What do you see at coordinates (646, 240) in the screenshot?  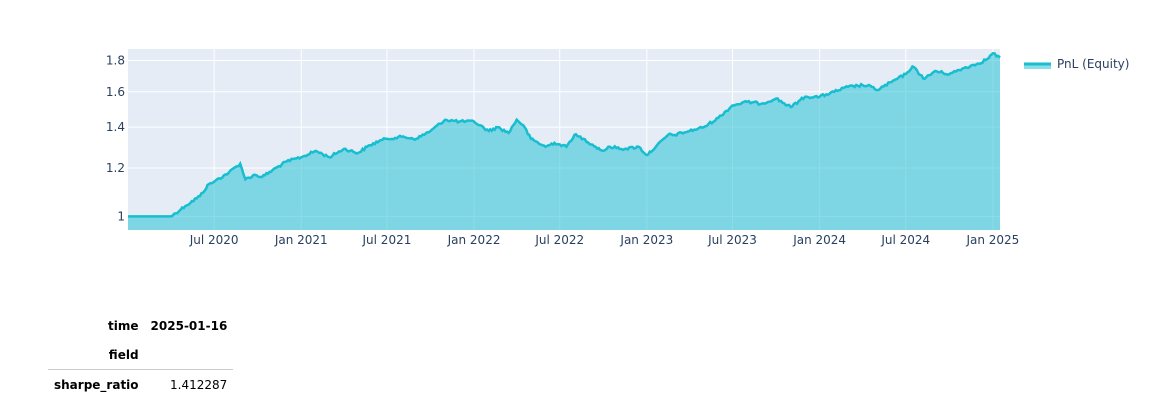 I see `x-tick-label: Jan 2023` at bounding box center [646, 240].